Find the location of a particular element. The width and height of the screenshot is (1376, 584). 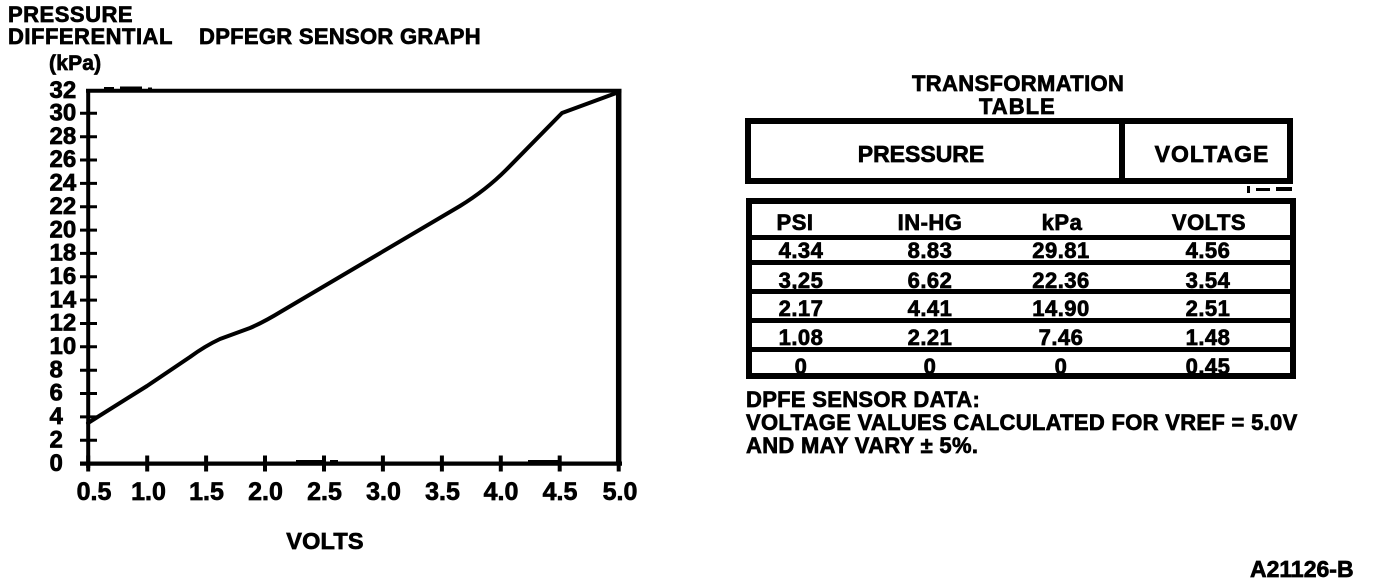

svg-text: 32 is located at coordinates (63, 90).